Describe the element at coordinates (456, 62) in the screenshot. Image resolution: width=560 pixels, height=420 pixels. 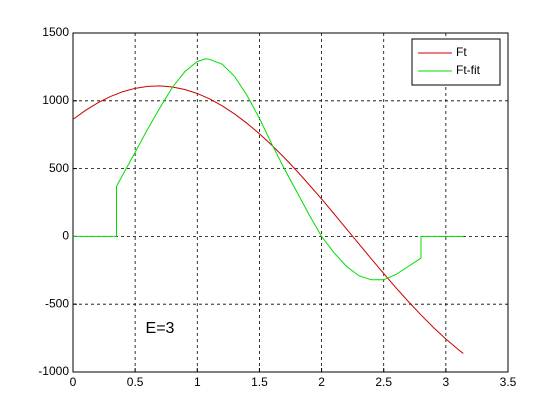
I see `legend-box` at that location.